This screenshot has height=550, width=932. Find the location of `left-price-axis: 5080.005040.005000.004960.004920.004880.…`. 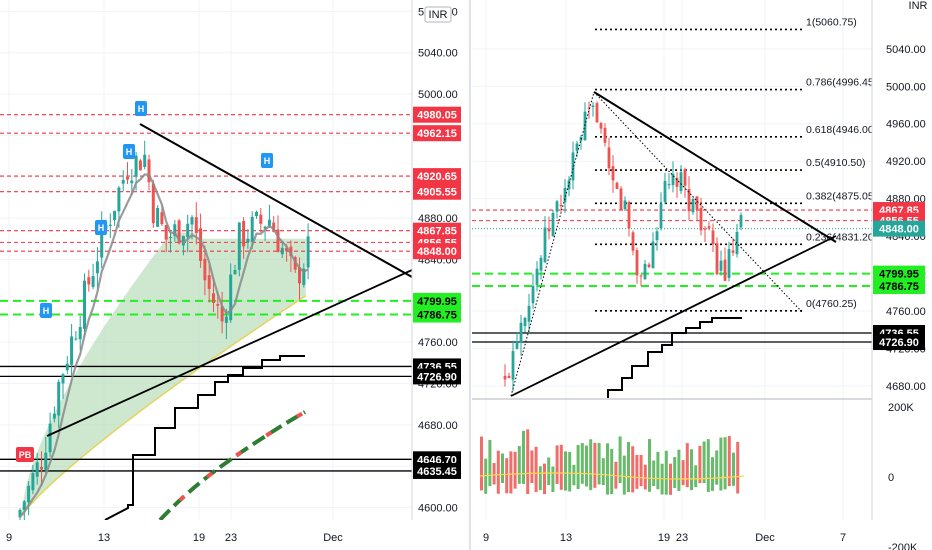

left-price-axis: 5080.005040.005000.004960.004920.004880.… is located at coordinates (440, 275).